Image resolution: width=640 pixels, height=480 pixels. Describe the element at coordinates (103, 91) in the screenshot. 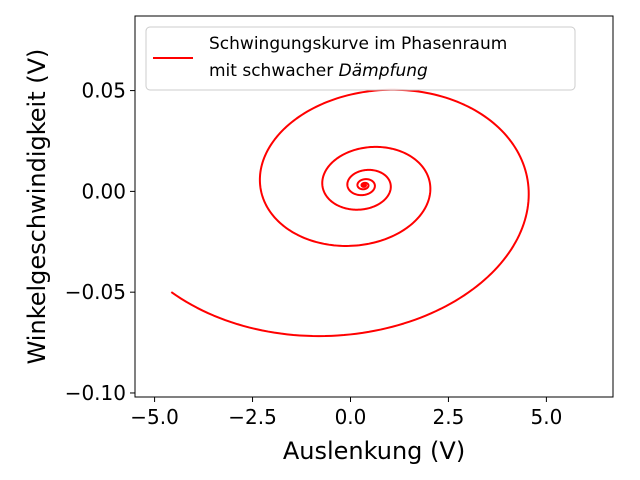

I see `y-tick-label: 0.05` at that location.